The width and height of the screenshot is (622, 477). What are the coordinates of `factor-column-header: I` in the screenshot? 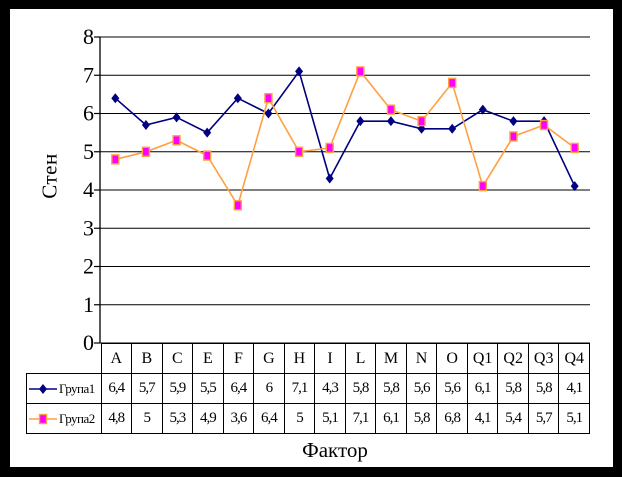 It's located at (330, 358).